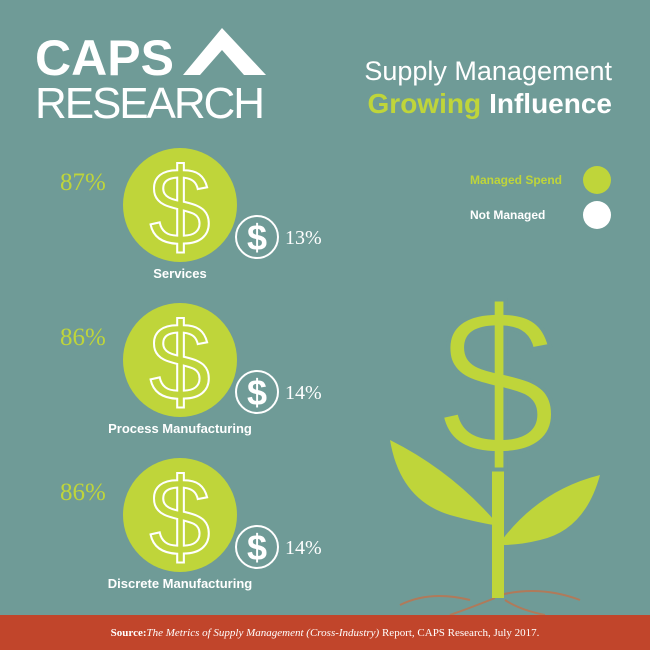 The width and height of the screenshot is (650, 650). What do you see at coordinates (128, 632) in the screenshot?
I see `footer-prefix: Source:` at bounding box center [128, 632].